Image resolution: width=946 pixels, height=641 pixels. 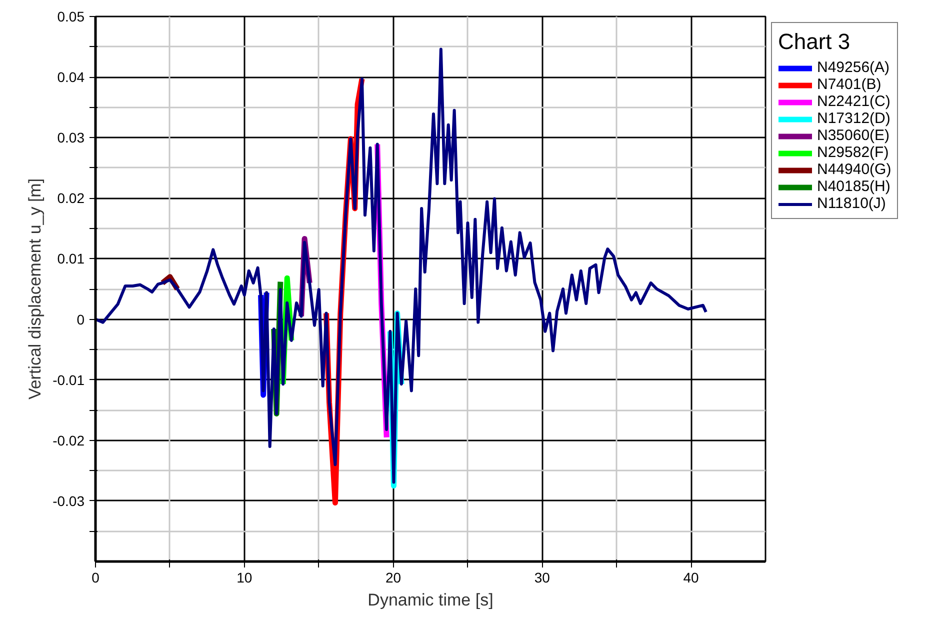 What do you see at coordinates (71, 258) in the screenshot?
I see `y-tick-label: 0.01` at bounding box center [71, 258].